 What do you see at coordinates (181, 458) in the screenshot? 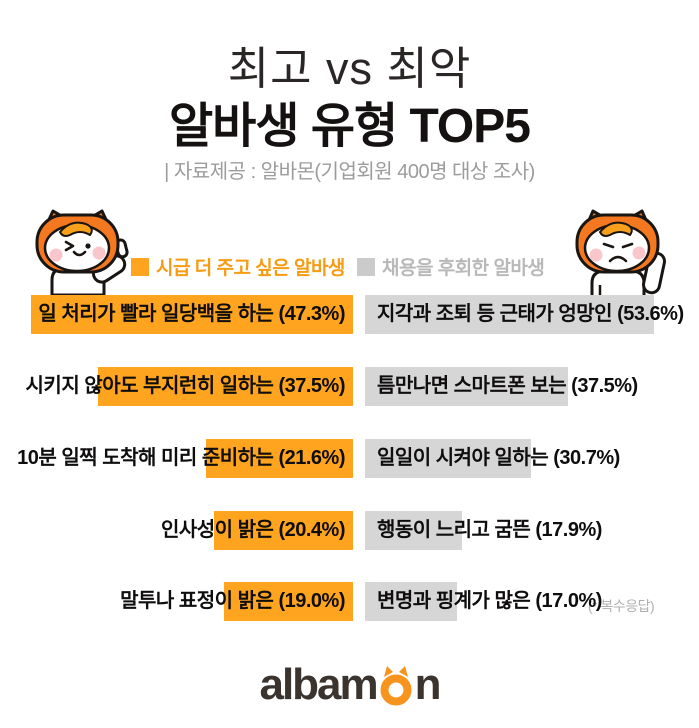
I see `bar-best-label-3: 10분 일찍 도착해 미리 준비하는 (21.6%)` at bounding box center [181, 458].